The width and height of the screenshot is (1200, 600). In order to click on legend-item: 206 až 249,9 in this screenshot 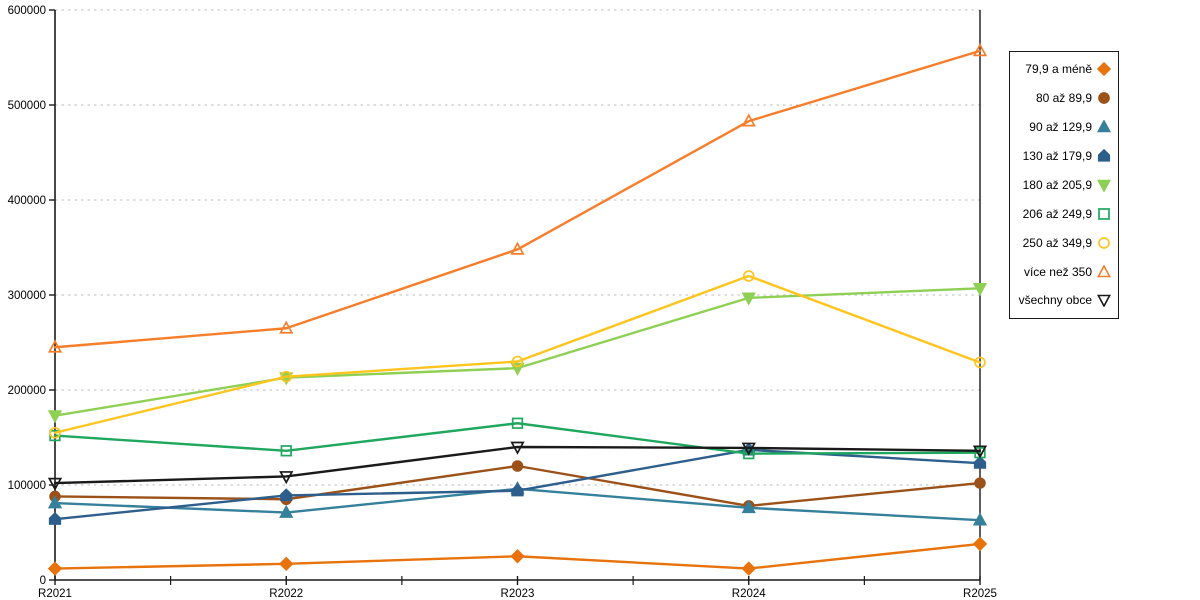, I will do `click(1064, 214)`.